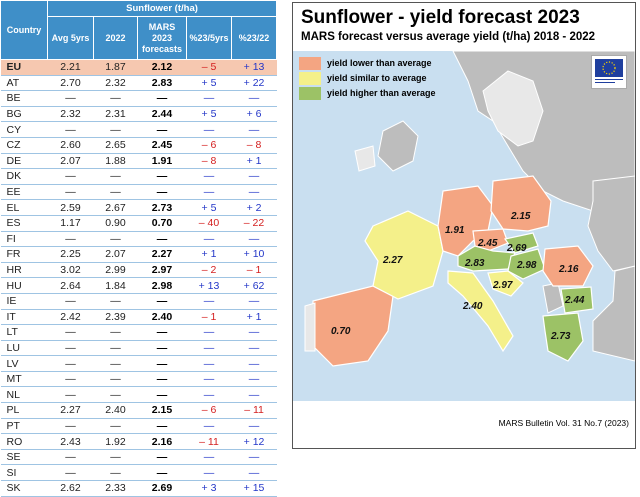 Image resolution: width=640 pixels, height=497 pixels. What do you see at coordinates (24, 426) in the screenshot?
I see `cell-country: PT` at bounding box center [24, 426].